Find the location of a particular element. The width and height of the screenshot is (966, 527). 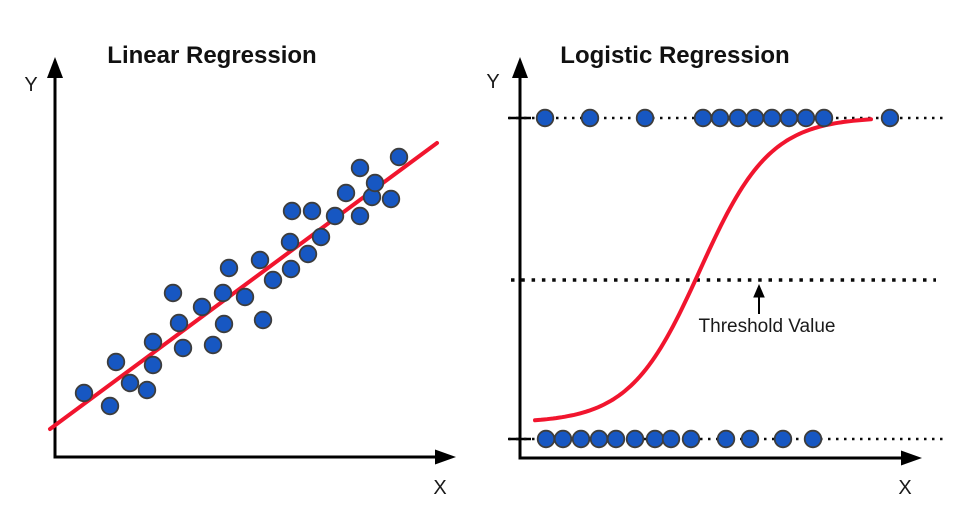

linear-y-axis: Y is located at coordinates (43, 258).